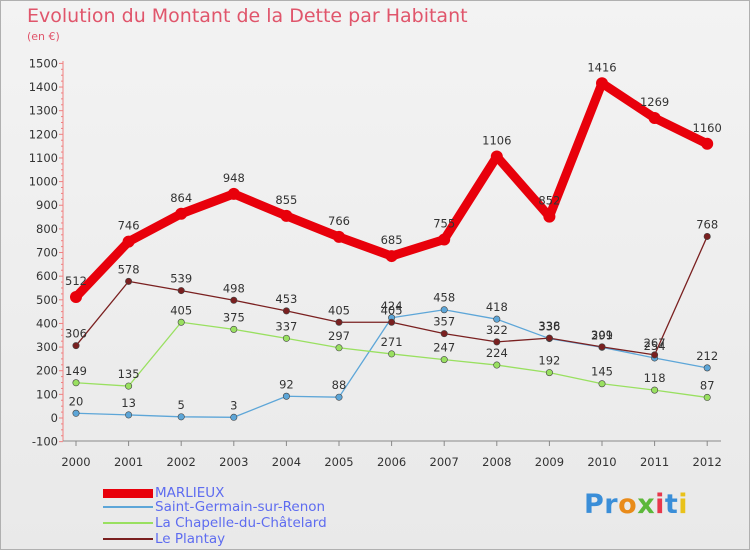  Describe the element at coordinates (181, 405) in the screenshot. I see `data-label: 5` at that location.